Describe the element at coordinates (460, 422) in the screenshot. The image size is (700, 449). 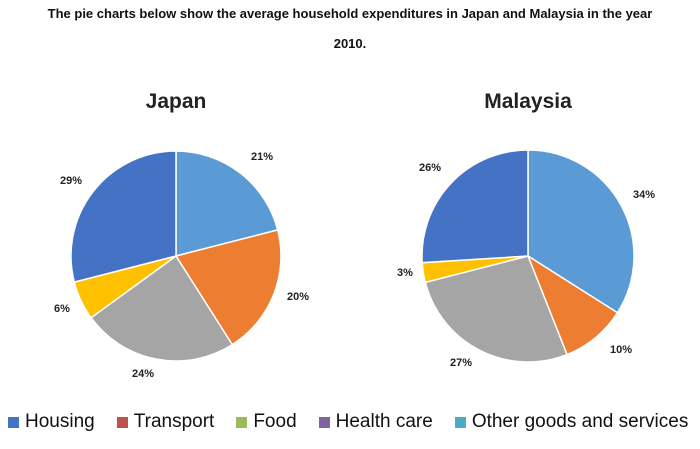
I see `legend-swatch-other` at that location.